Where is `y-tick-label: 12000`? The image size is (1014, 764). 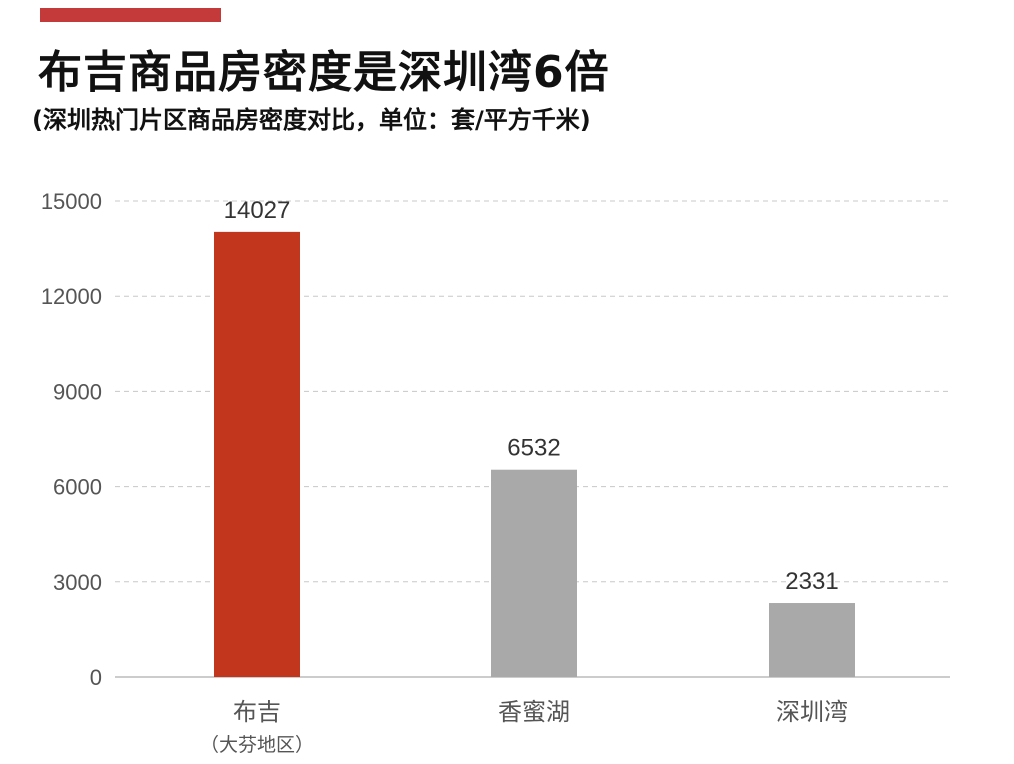
y-tick-label: 12000 is located at coordinates (71, 296).